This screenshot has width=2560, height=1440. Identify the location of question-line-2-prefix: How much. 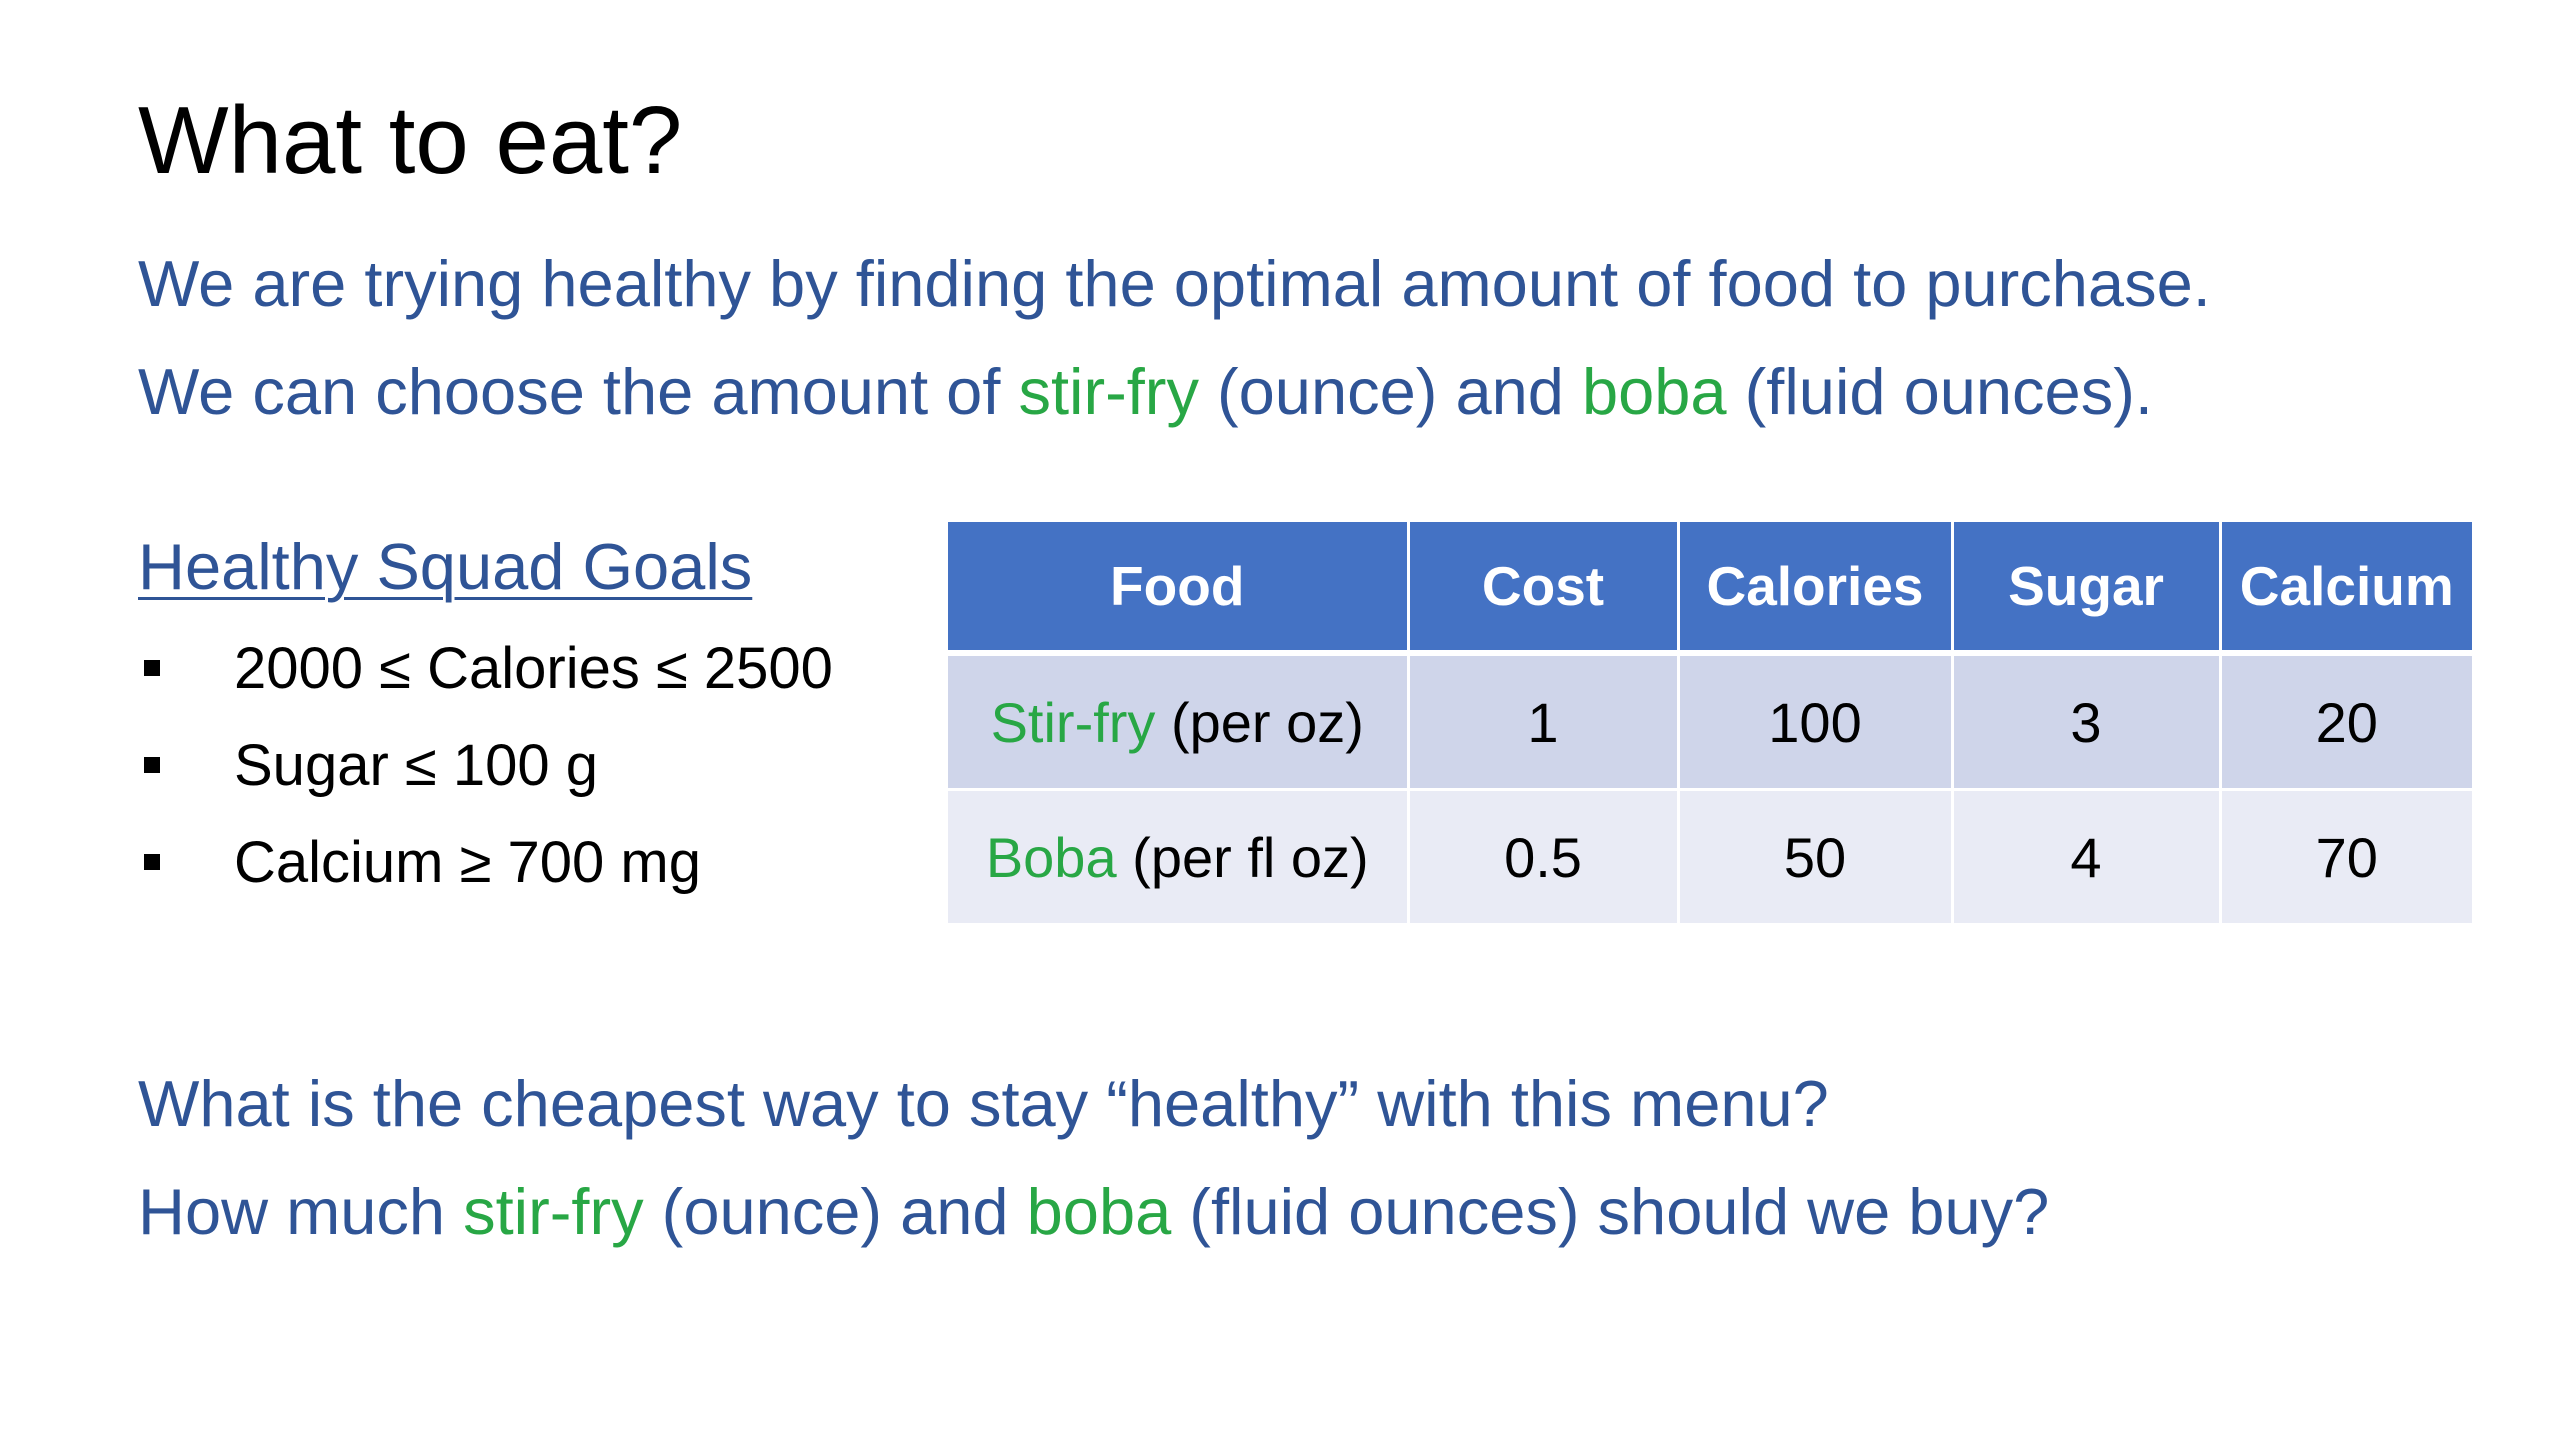
(301, 1211).